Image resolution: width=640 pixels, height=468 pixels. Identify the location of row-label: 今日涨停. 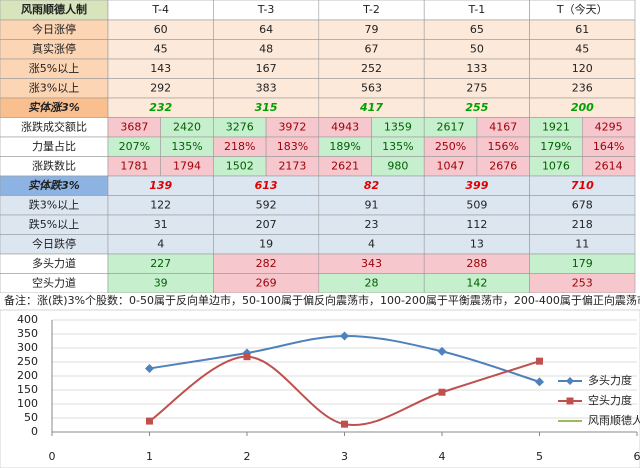
(54, 29).